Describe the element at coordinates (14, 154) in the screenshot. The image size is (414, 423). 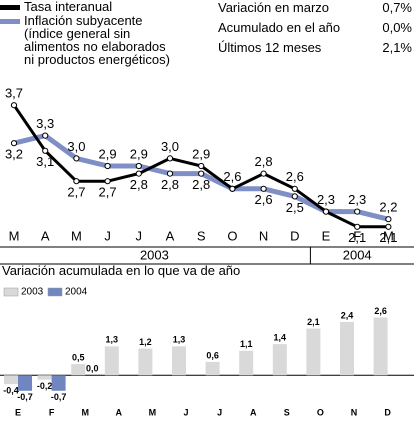
I see `data-label: 3,2` at that location.